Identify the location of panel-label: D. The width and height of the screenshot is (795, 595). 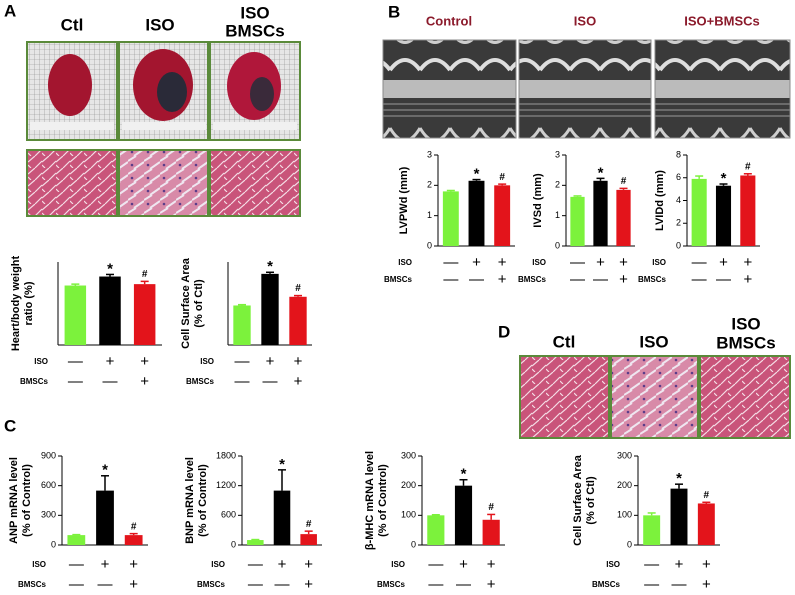
(504, 331).